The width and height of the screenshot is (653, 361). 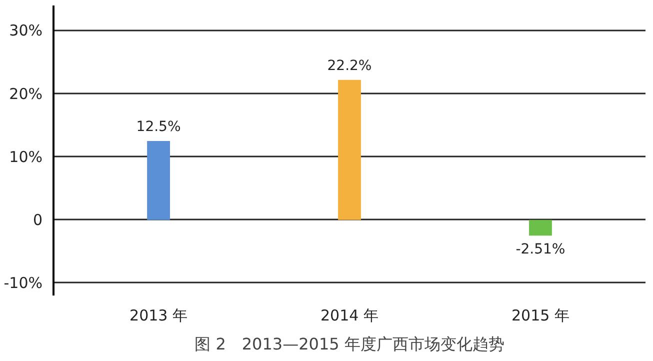 I want to click on y-tick-label: 20%, so click(x=26, y=93).